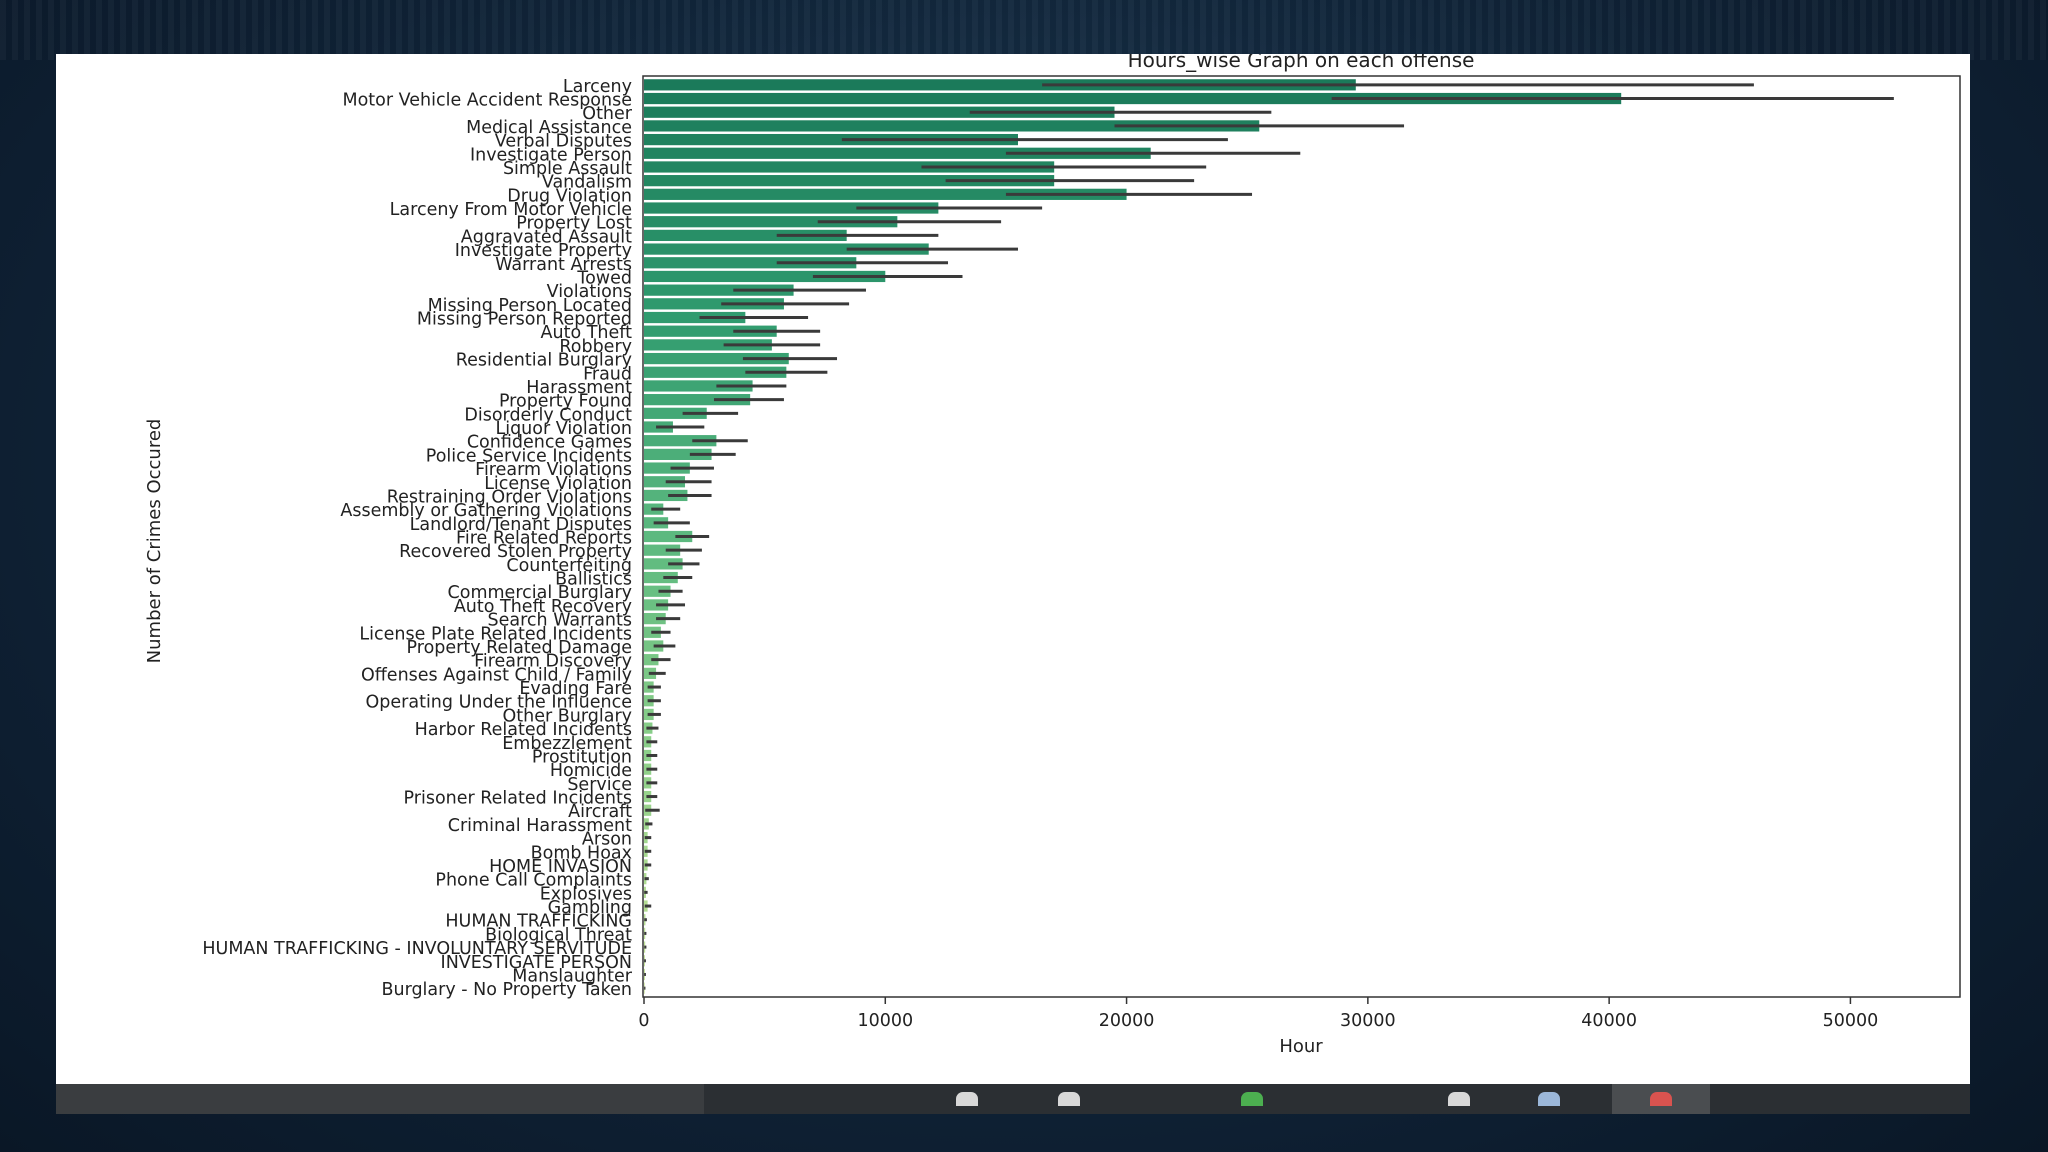  I want to click on category-label: Embezzlement, so click(567, 744).